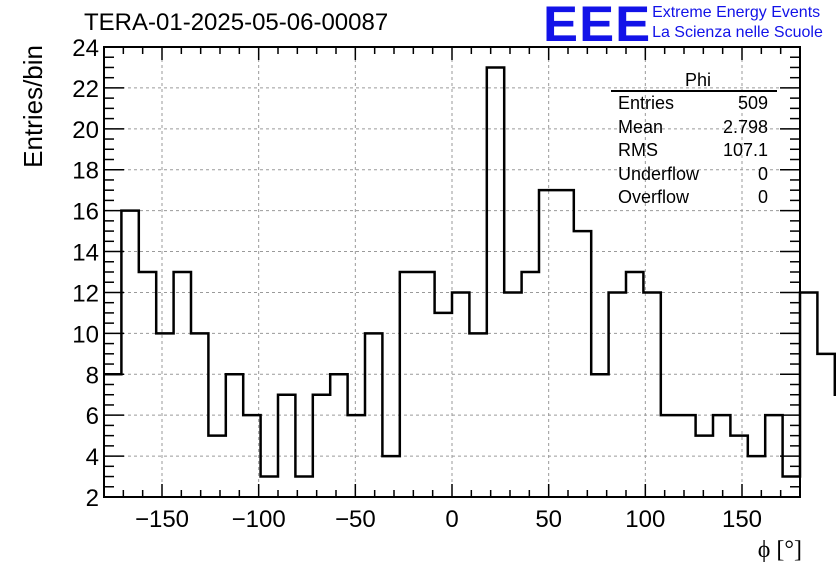  Describe the element at coordinates (745, 150) in the screenshot. I see `stats-value: 107.1` at that location.